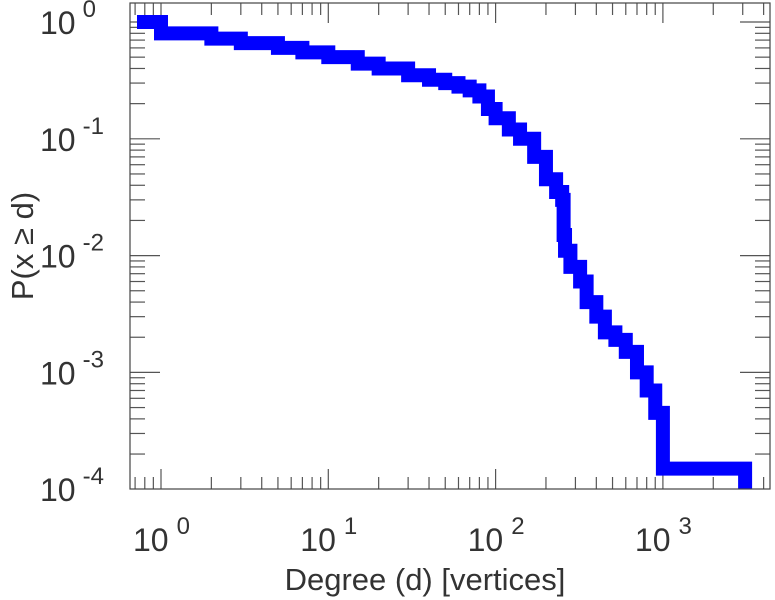  I want to click on y-tick-label: 10 -1, so click(72, 135).